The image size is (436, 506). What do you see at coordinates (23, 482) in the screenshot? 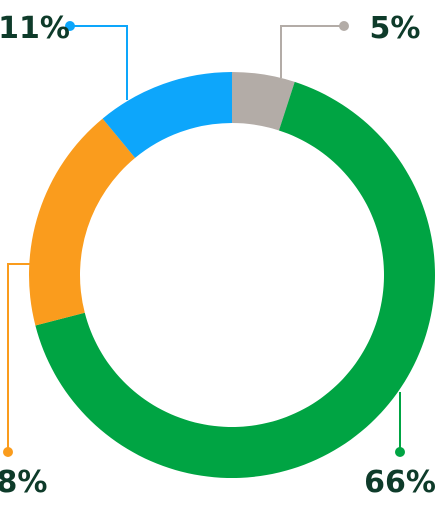
I see `slice-label-2: 8%` at bounding box center [23, 482].